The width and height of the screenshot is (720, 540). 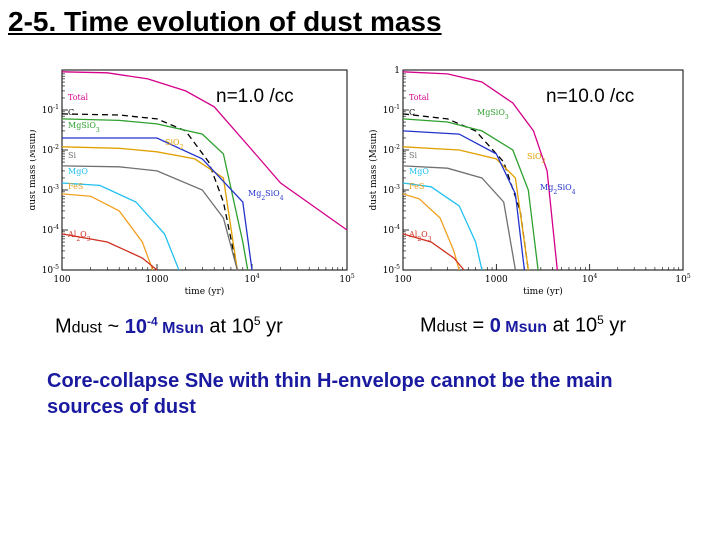 What do you see at coordinates (242, 326) in the screenshot?
I see `caption-left-time: 10` at bounding box center [242, 326].